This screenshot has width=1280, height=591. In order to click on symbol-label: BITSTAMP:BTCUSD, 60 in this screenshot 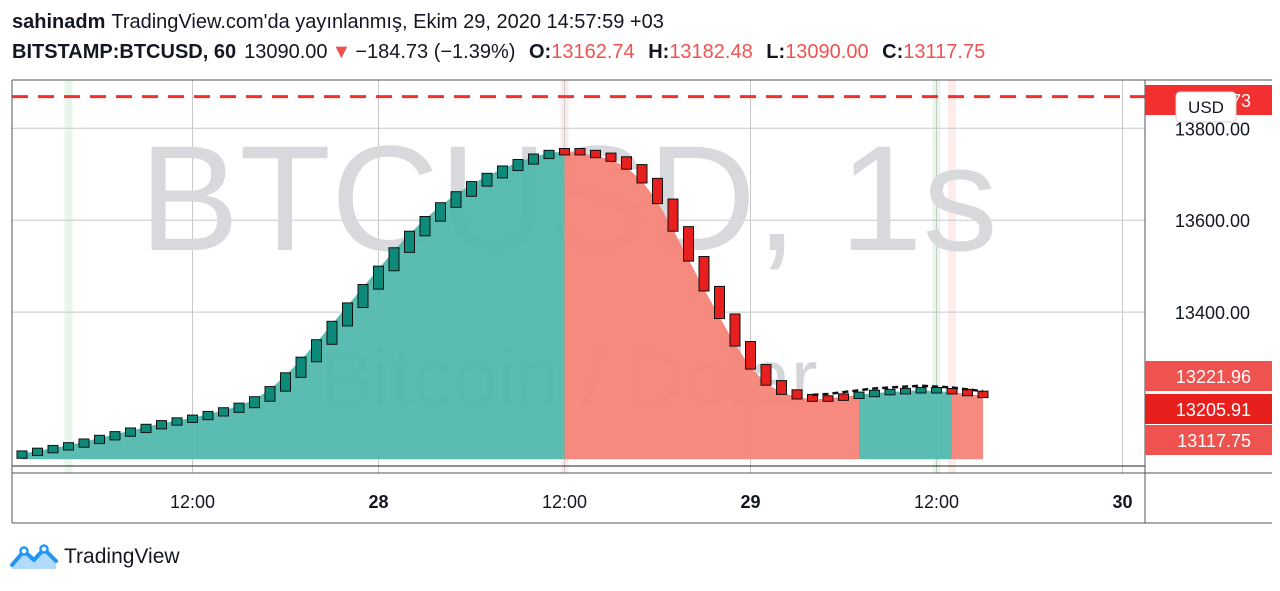, I will do `click(124, 52)`.